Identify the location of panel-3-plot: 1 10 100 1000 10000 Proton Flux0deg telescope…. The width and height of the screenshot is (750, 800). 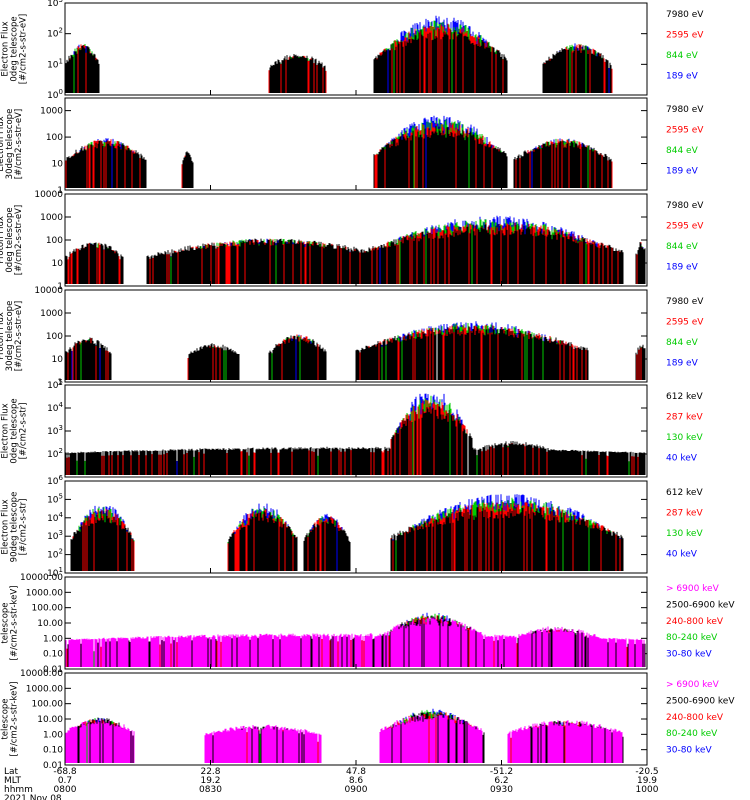
(352, 241).